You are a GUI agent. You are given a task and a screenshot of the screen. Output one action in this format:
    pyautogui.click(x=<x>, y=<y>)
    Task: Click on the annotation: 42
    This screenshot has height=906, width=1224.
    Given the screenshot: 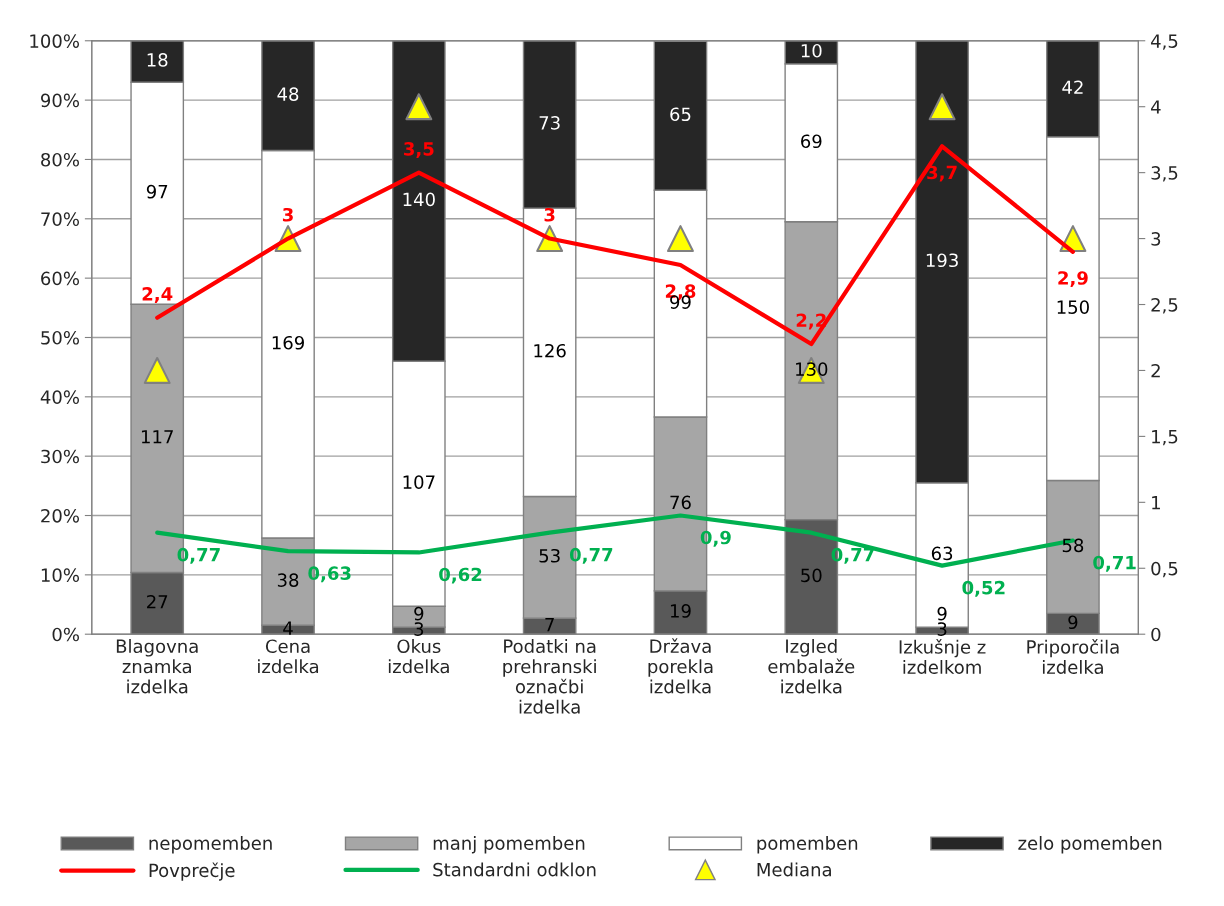 What is the action you would take?
    pyautogui.click(x=1072, y=87)
    